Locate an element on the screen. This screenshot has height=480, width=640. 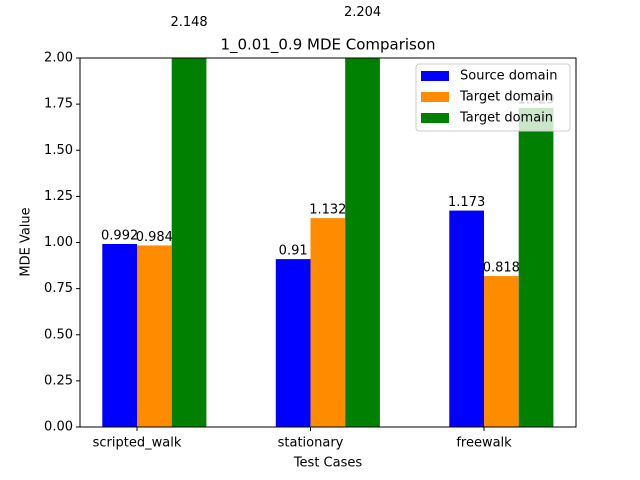
legend-label: Source domain is located at coordinates (508, 76).